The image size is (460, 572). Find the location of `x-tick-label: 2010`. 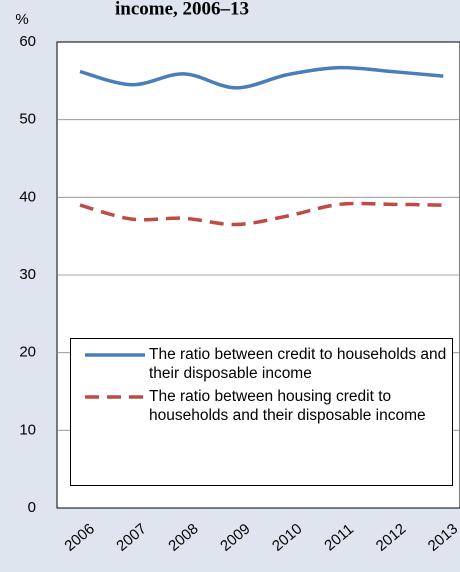

x-tick-label: 2010 is located at coordinates (287, 537).